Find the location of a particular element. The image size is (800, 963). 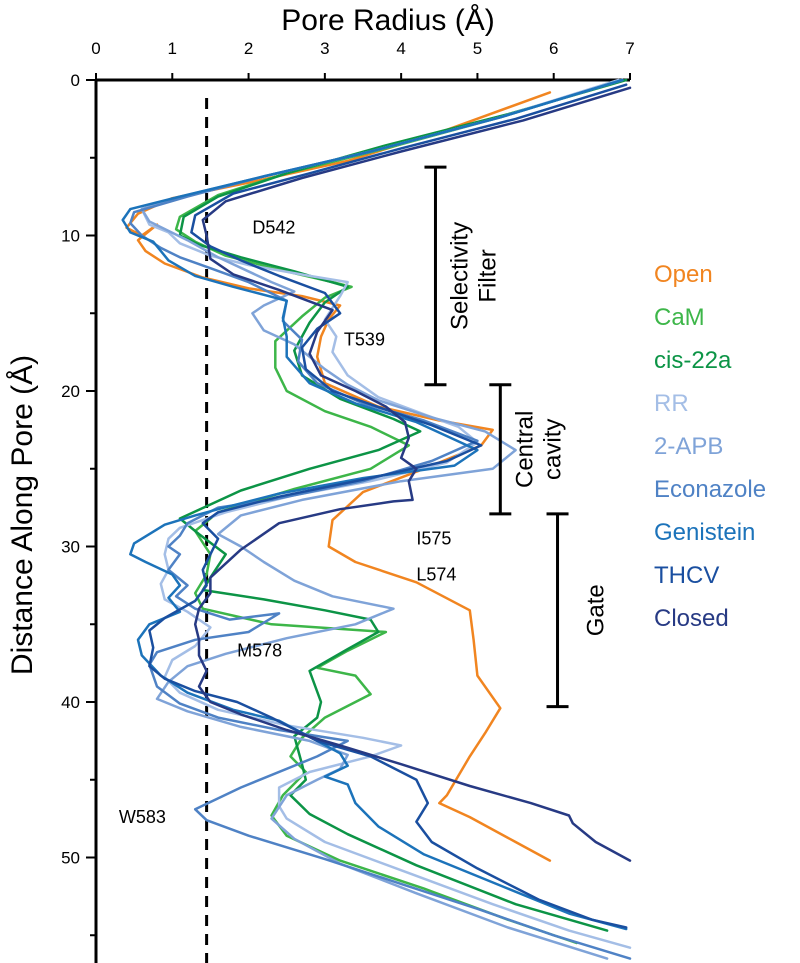

legend-entry: Open is located at coordinates (683, 274).